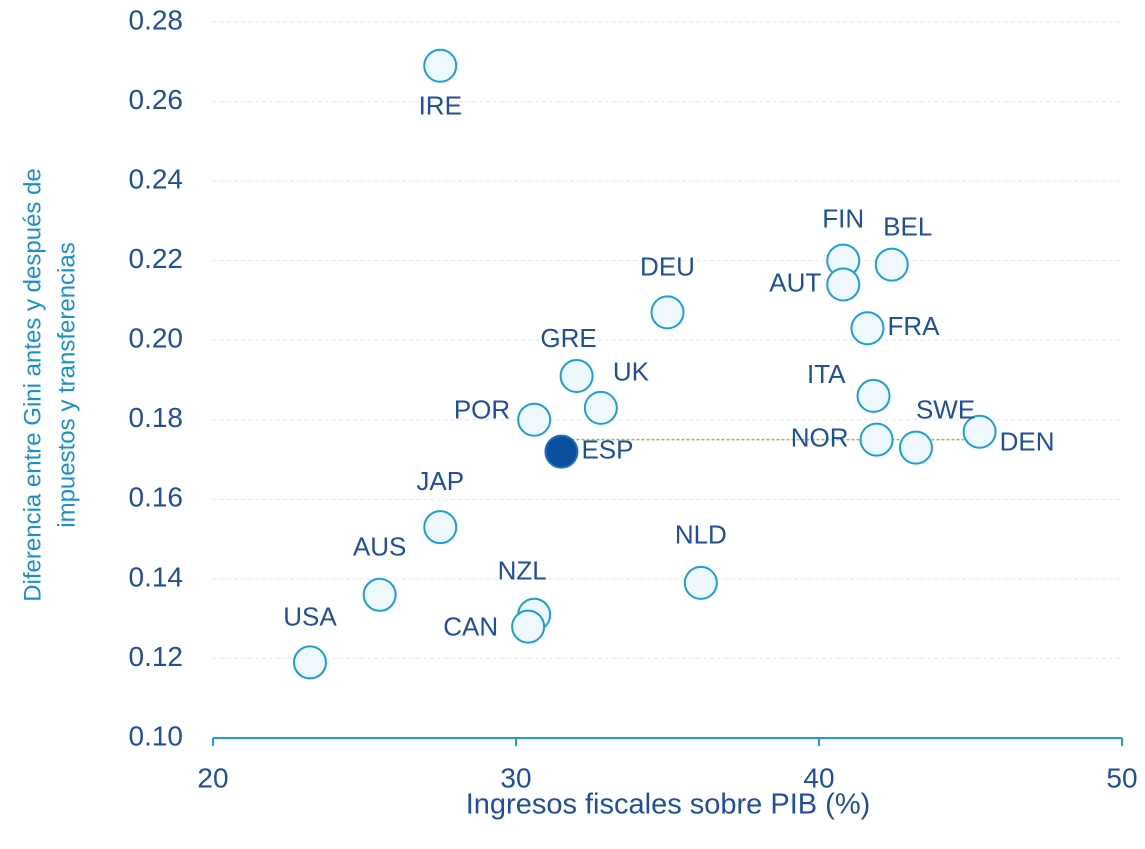 Image resolution: width=1145 pixels, height=849 pixels. What do you see at coordinates (701, 535) in the screenshot?
I see `point-label: NLD` at bounding box center [701, 535].